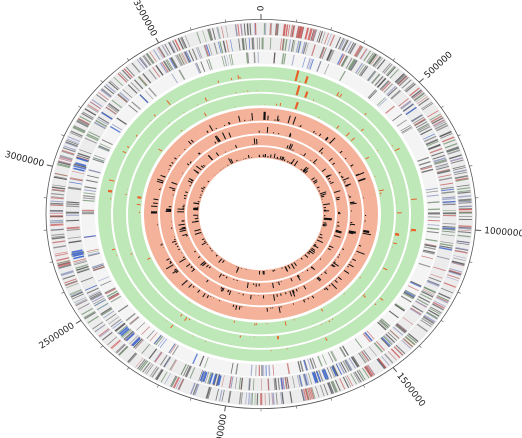 The width and height of the screenshot is (522, 438). What do you see at coordinates (331, 399) in the screenshot?
I see `axis-minor-tick` at bounding box center [331, 399].